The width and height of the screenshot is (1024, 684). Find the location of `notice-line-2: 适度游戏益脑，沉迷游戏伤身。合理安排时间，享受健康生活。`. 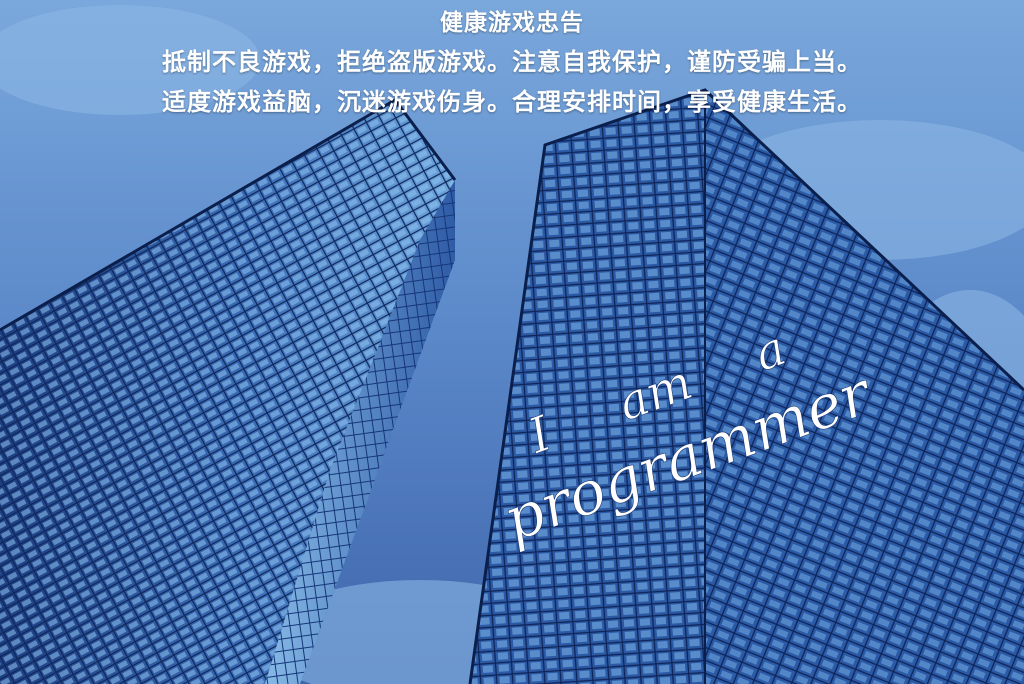

notice-line-2: 适度游戏益脑，沉迷游戏伤身。合理安排时间，享受健康生活。 is located at coordinates (512, 102).